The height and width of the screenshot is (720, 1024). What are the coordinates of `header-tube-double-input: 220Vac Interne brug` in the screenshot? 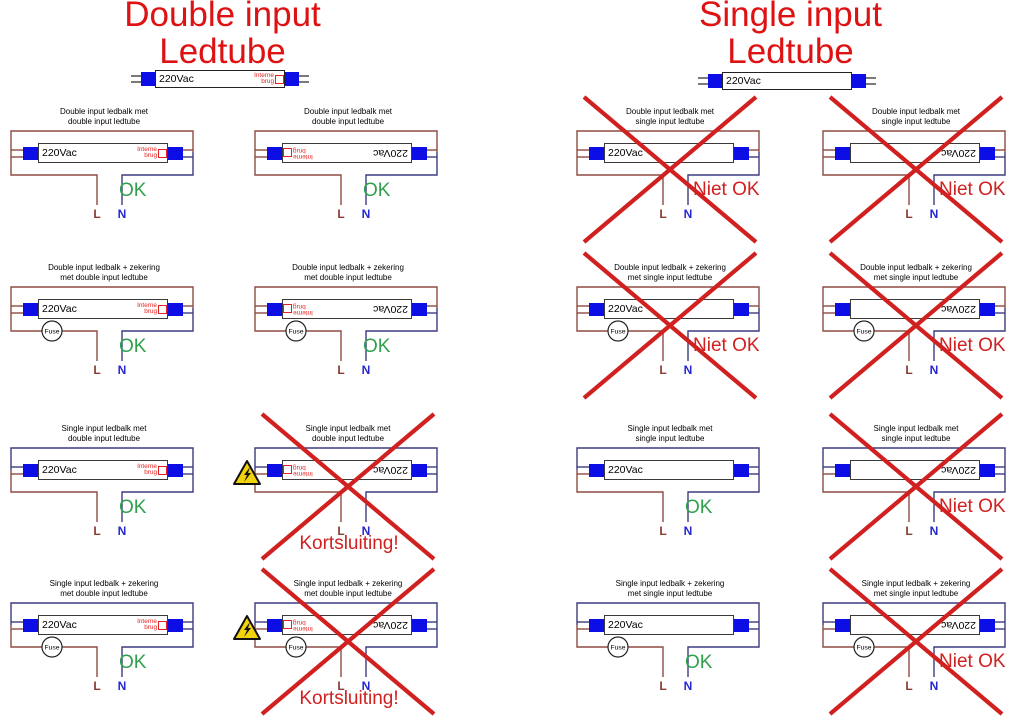 It's located at (220, 79).